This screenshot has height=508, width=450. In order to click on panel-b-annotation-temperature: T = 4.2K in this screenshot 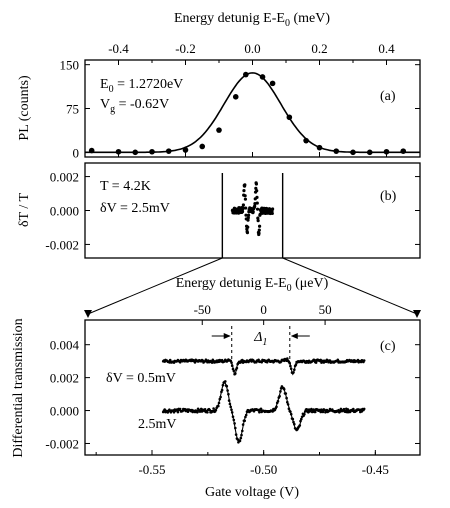, I will do `click(125, 186)`.